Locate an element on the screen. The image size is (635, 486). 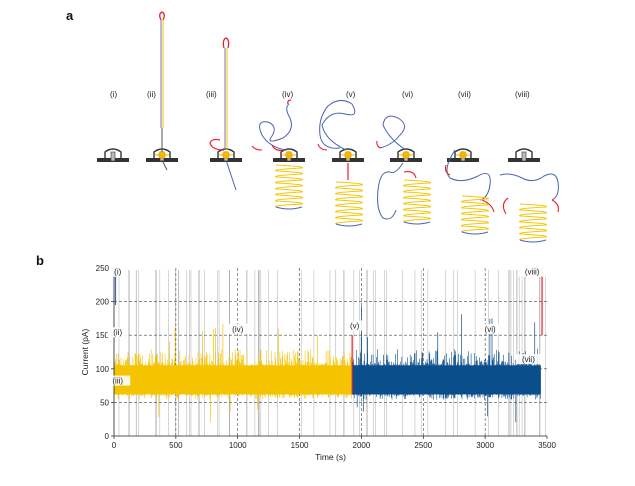
trace-yellow is located at coordinates (232, 373).